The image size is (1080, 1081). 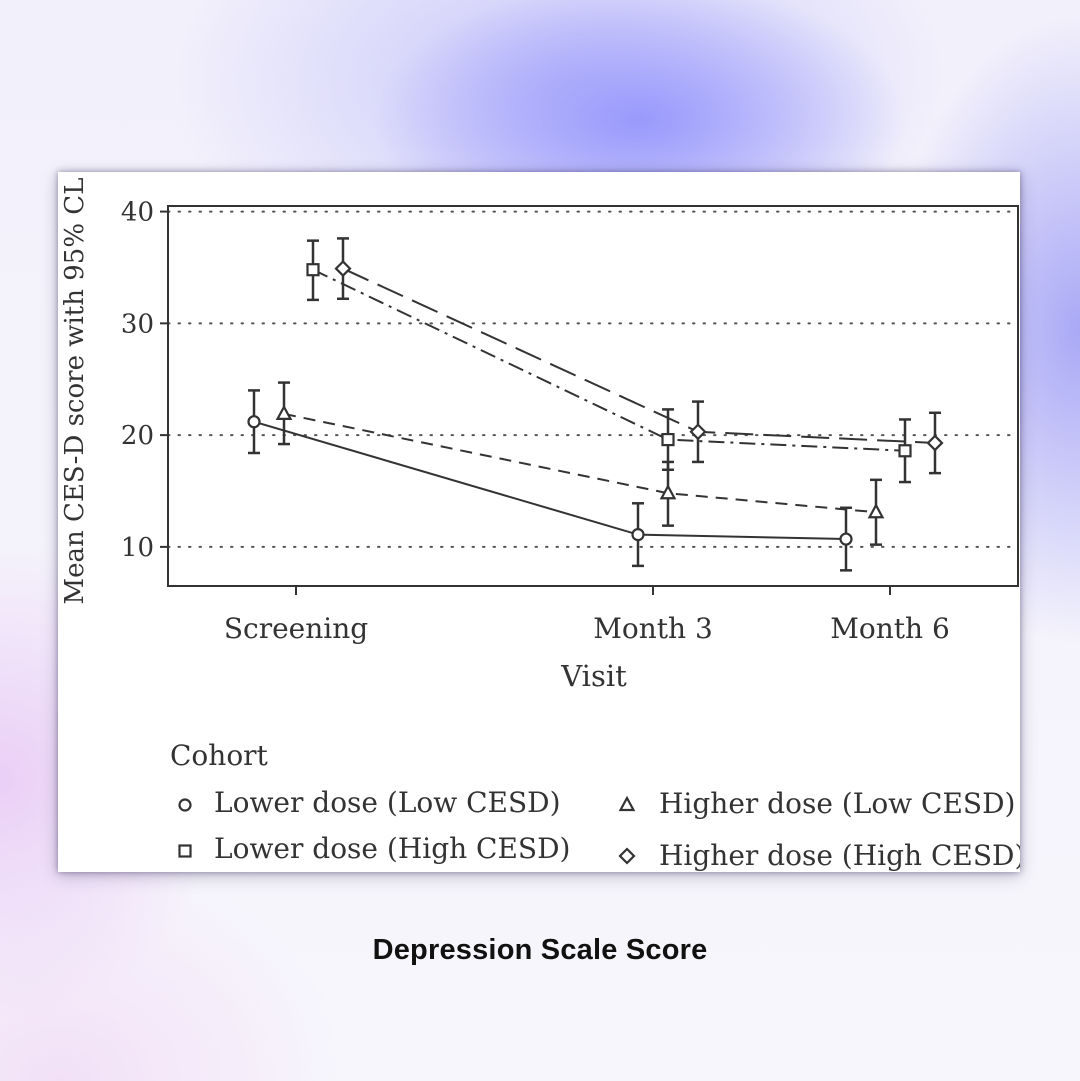 I want to click on legend-item: Higher dose (Low CESD), so click(x=816, y=803).